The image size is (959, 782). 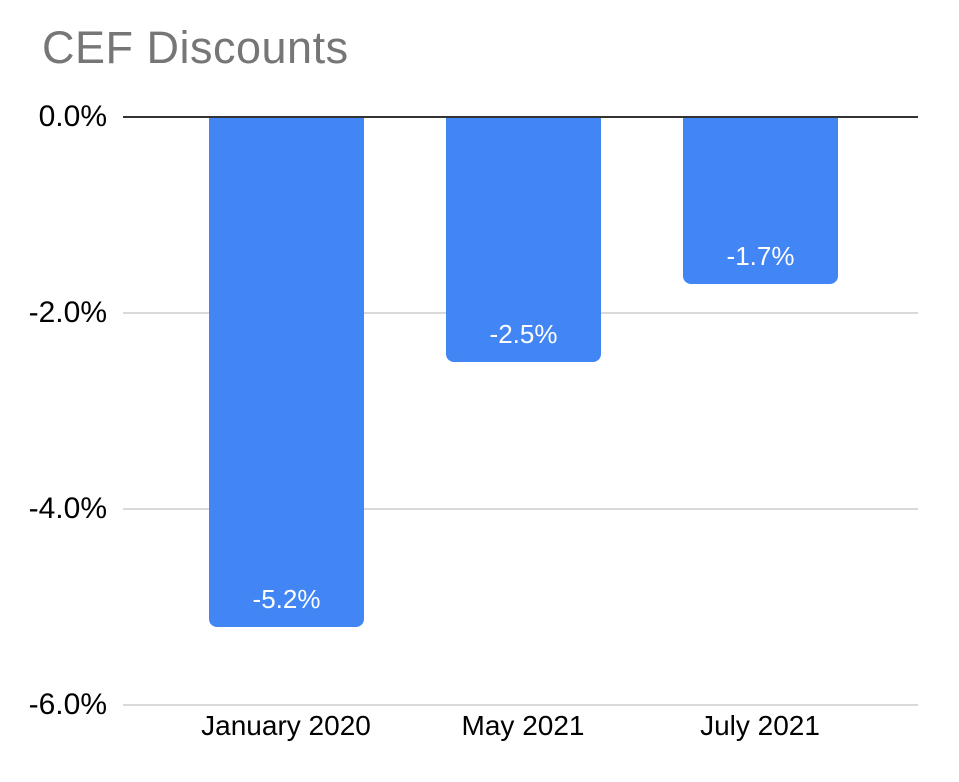 What do you see at coordinates (520, 117) in the screenshot?
I see `x-axis-zero-line` at bounding box center [520, 117].